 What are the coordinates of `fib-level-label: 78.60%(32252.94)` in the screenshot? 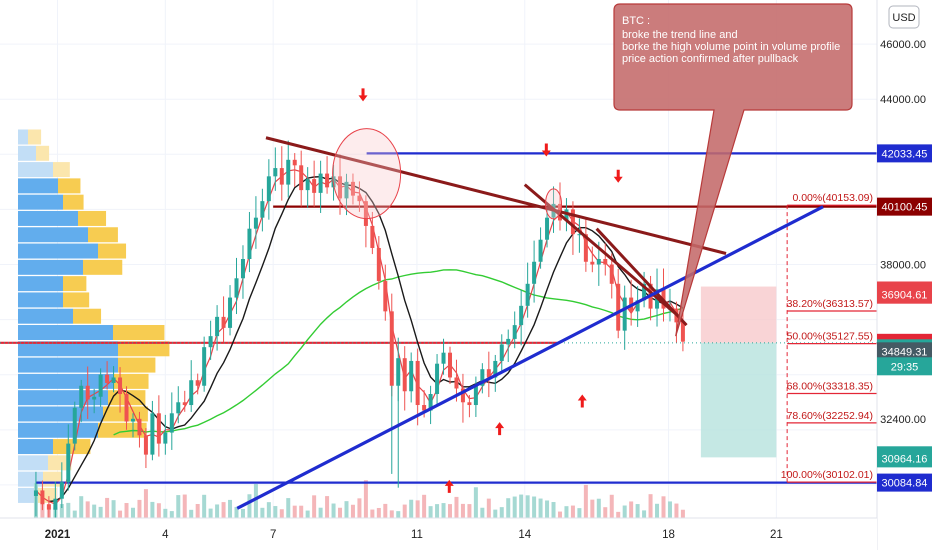 It's located at (830, 416).